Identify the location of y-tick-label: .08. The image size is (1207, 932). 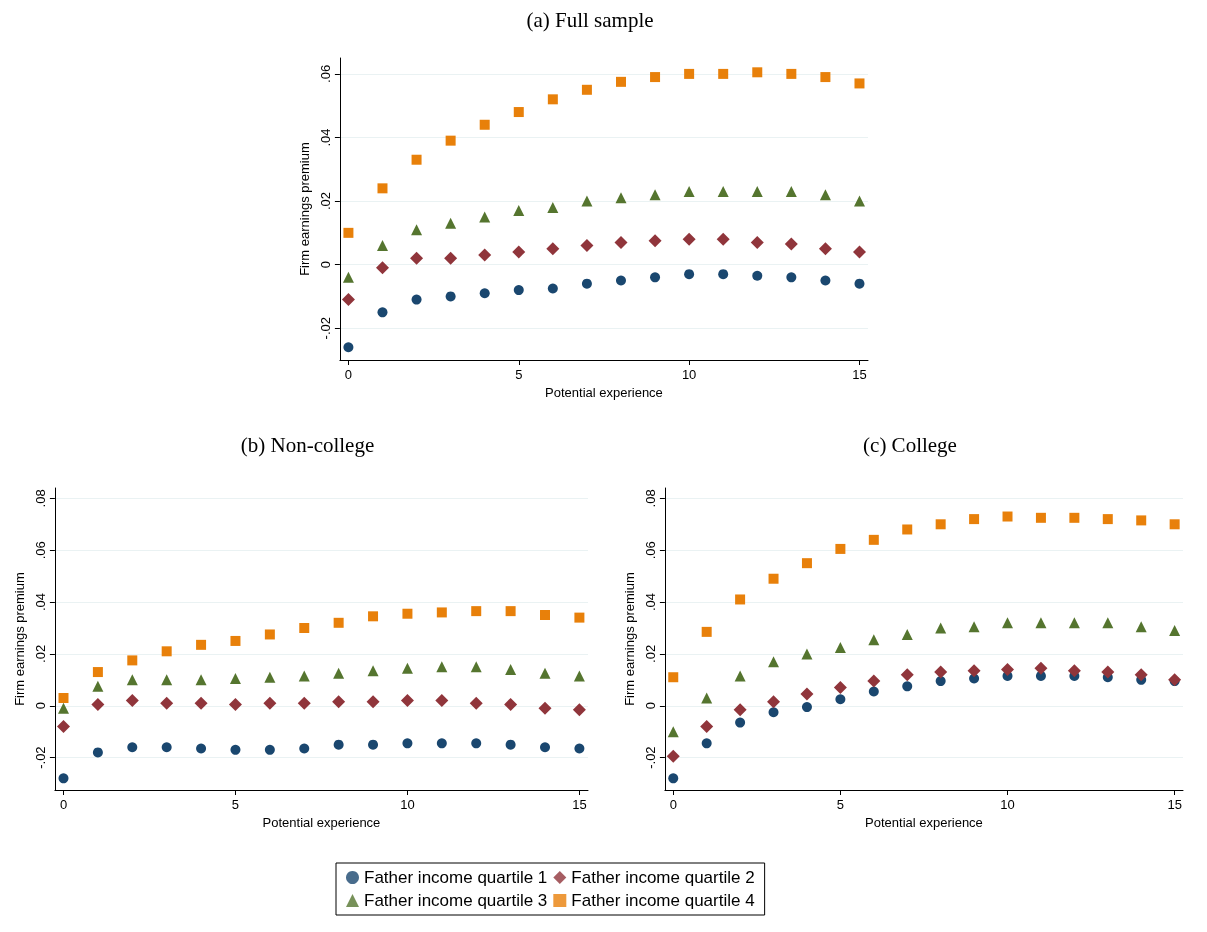
(650, 498).